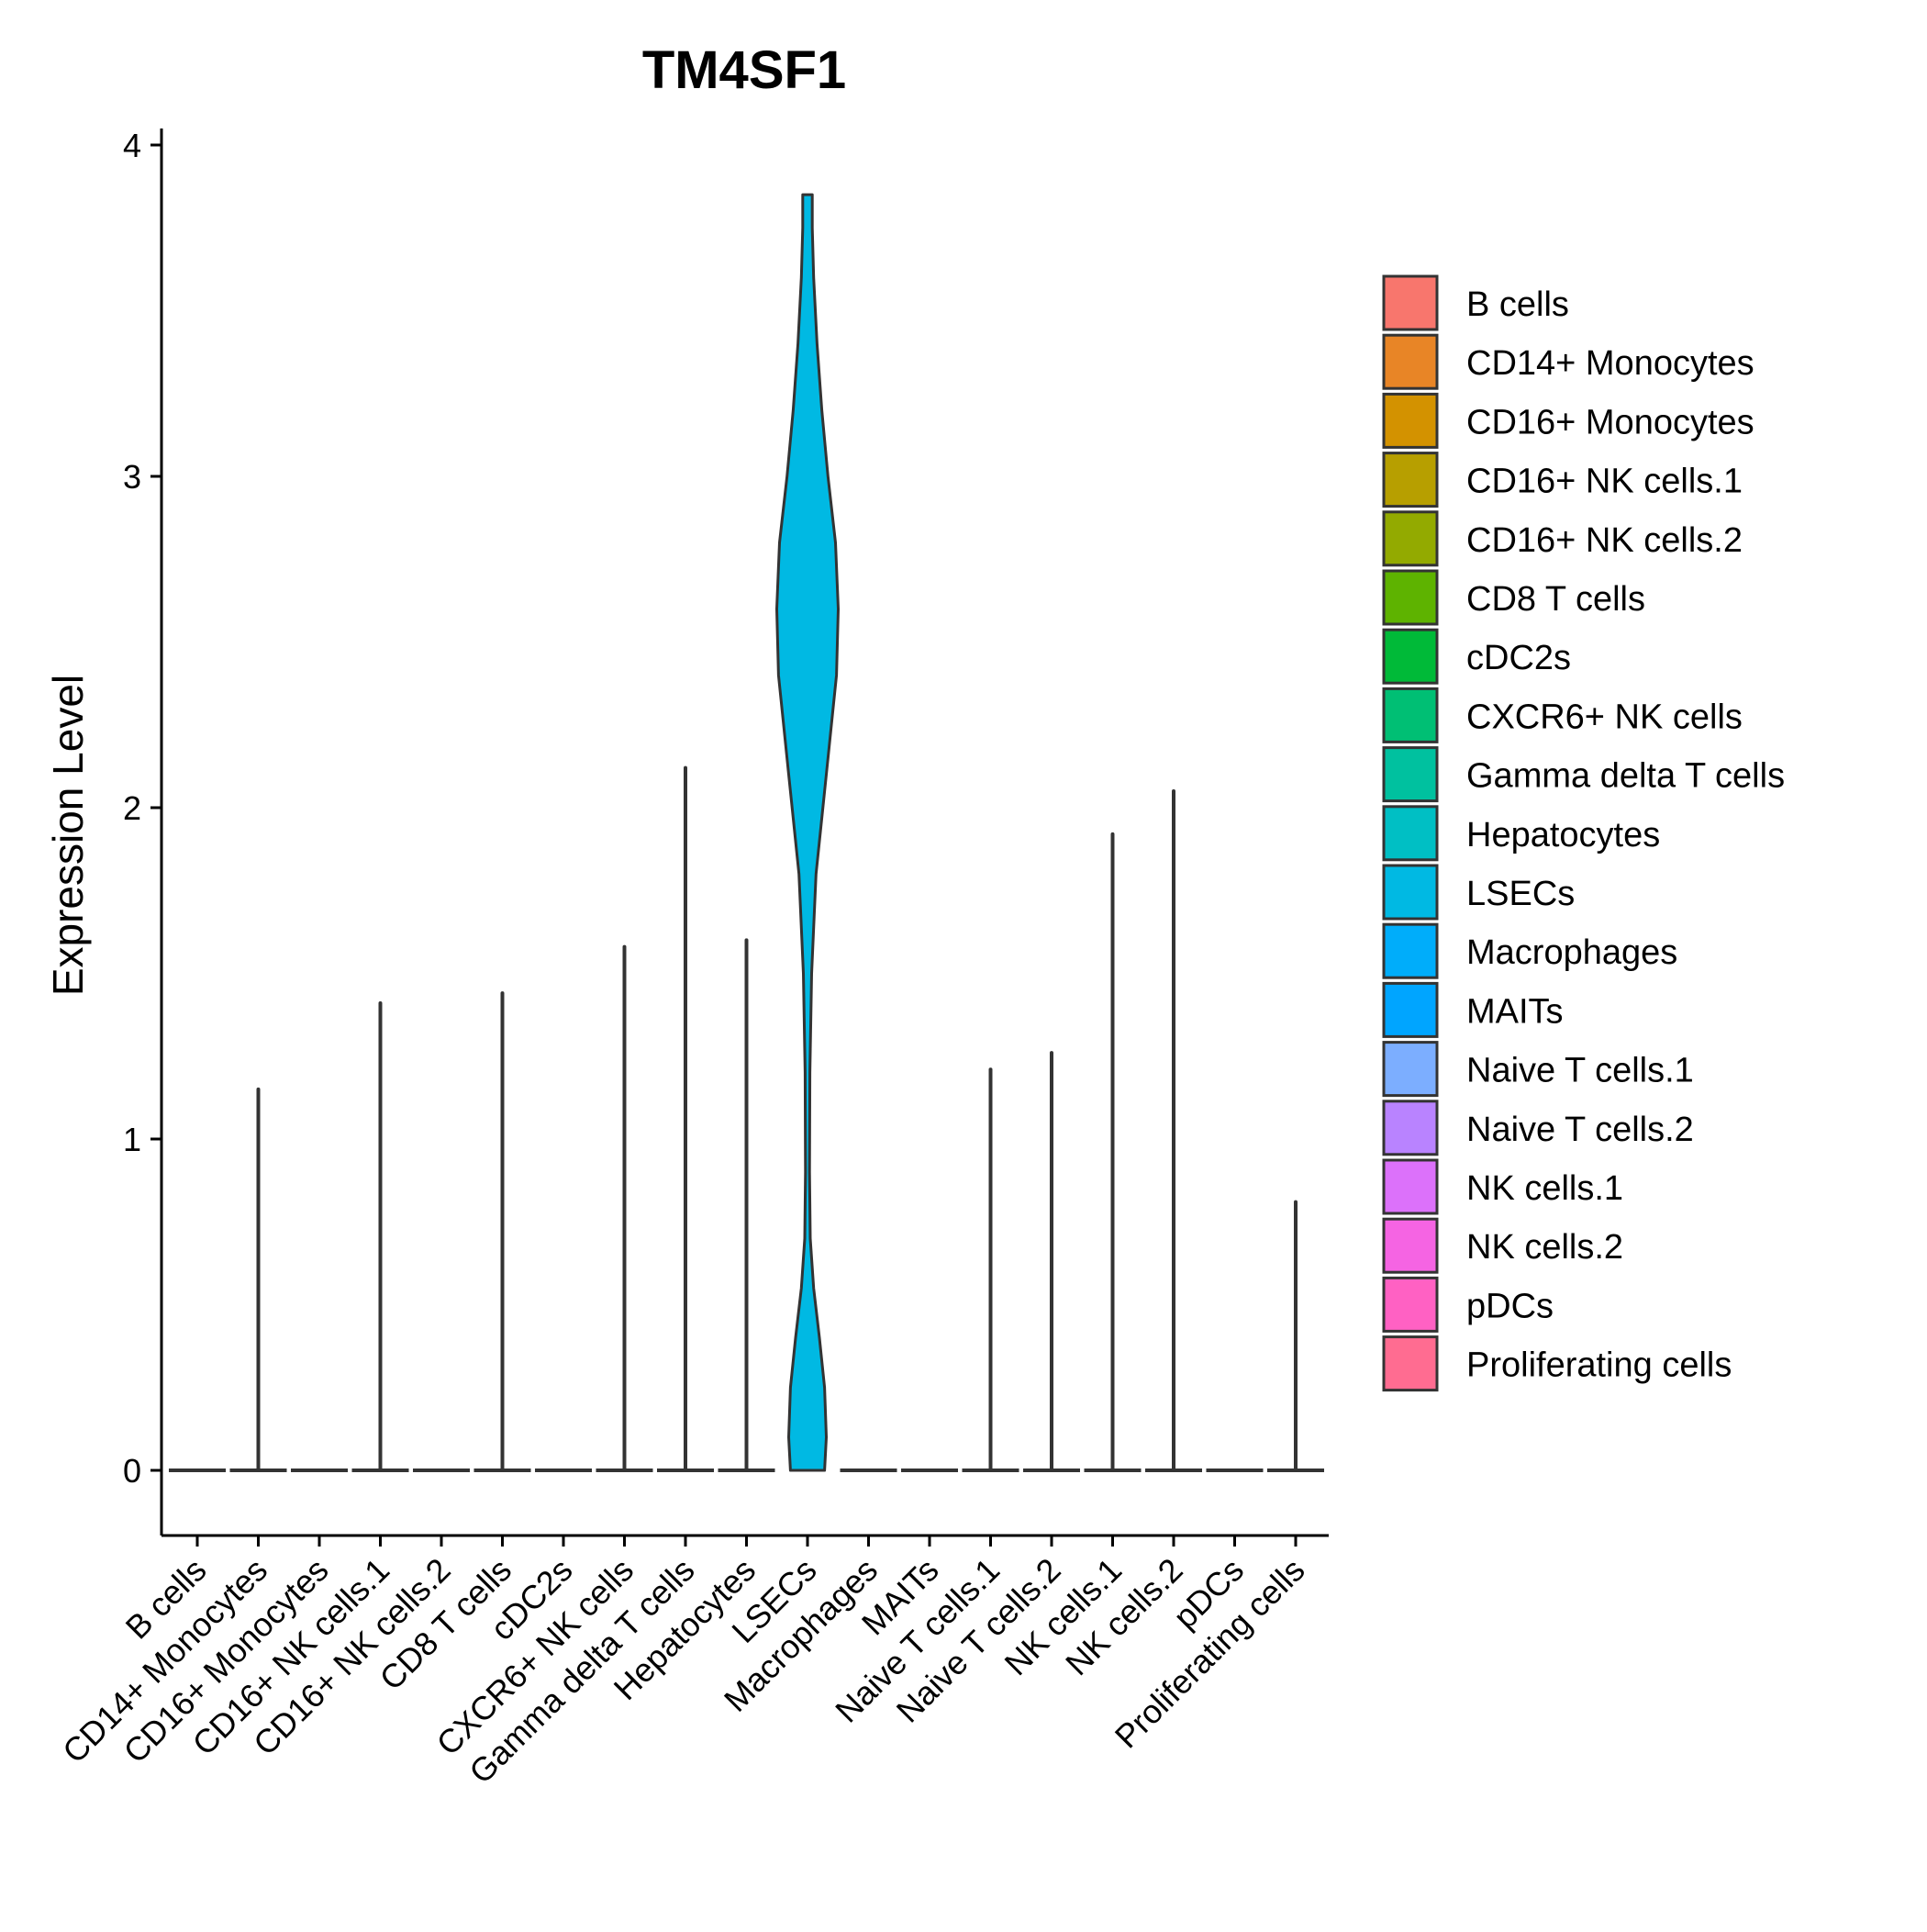 This screenshot has height=1932, width=1927. I want to click on violin-lsecs, so click(807, 832).